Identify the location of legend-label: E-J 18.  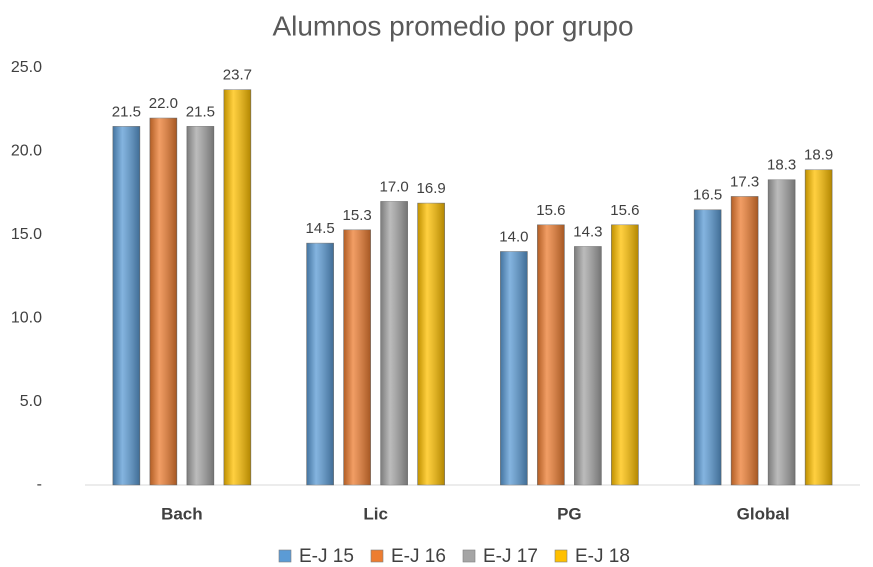
(602, 556).